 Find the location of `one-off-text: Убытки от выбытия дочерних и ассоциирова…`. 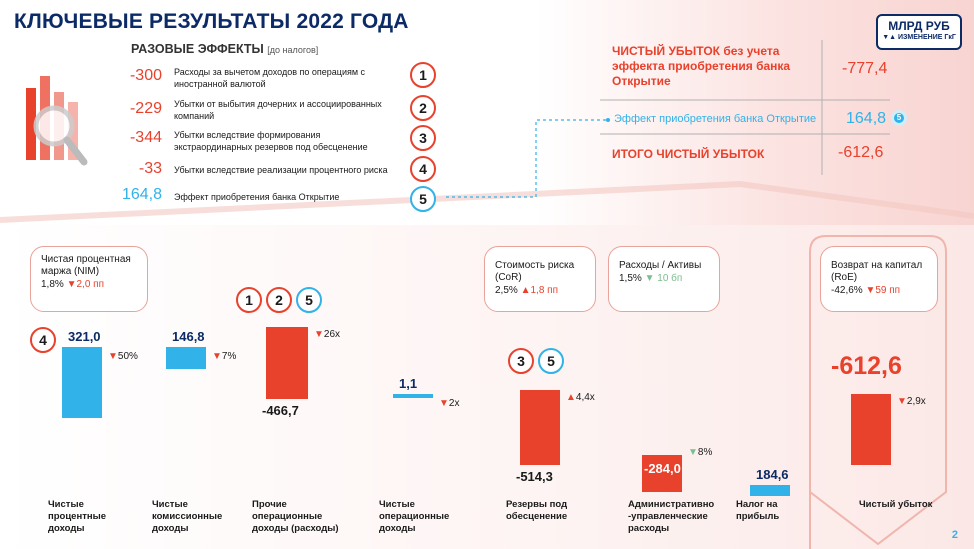

one-off-text: Убытки от выбытия дочерних и ассоциирова… is located at coordinates (278, 110).